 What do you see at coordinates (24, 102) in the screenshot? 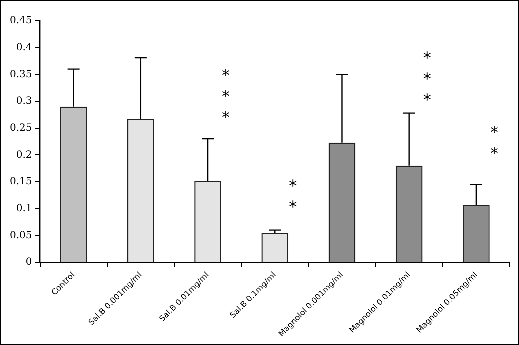
I see `y-tick-label: 0.3` at bounding box center [24, 102].